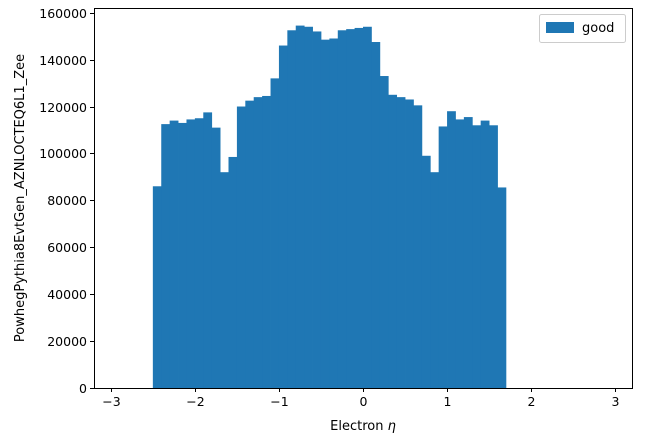  Describe the element at coordinates (363, 426) in the screenshot. I see `x-axis-label: Electron η` at that location.